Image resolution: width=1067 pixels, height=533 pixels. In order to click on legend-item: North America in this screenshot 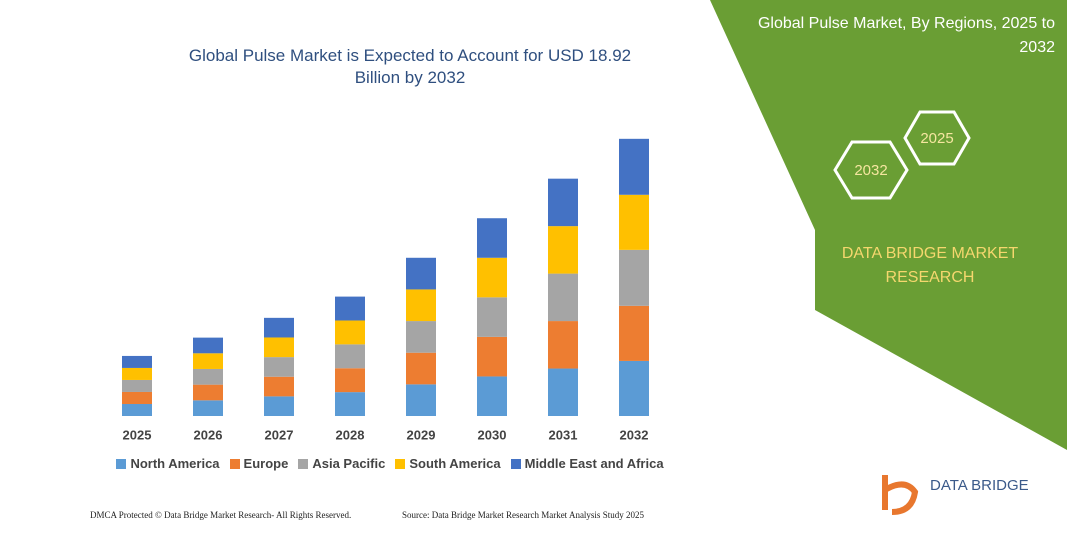, I will do `click(168, 463)`.